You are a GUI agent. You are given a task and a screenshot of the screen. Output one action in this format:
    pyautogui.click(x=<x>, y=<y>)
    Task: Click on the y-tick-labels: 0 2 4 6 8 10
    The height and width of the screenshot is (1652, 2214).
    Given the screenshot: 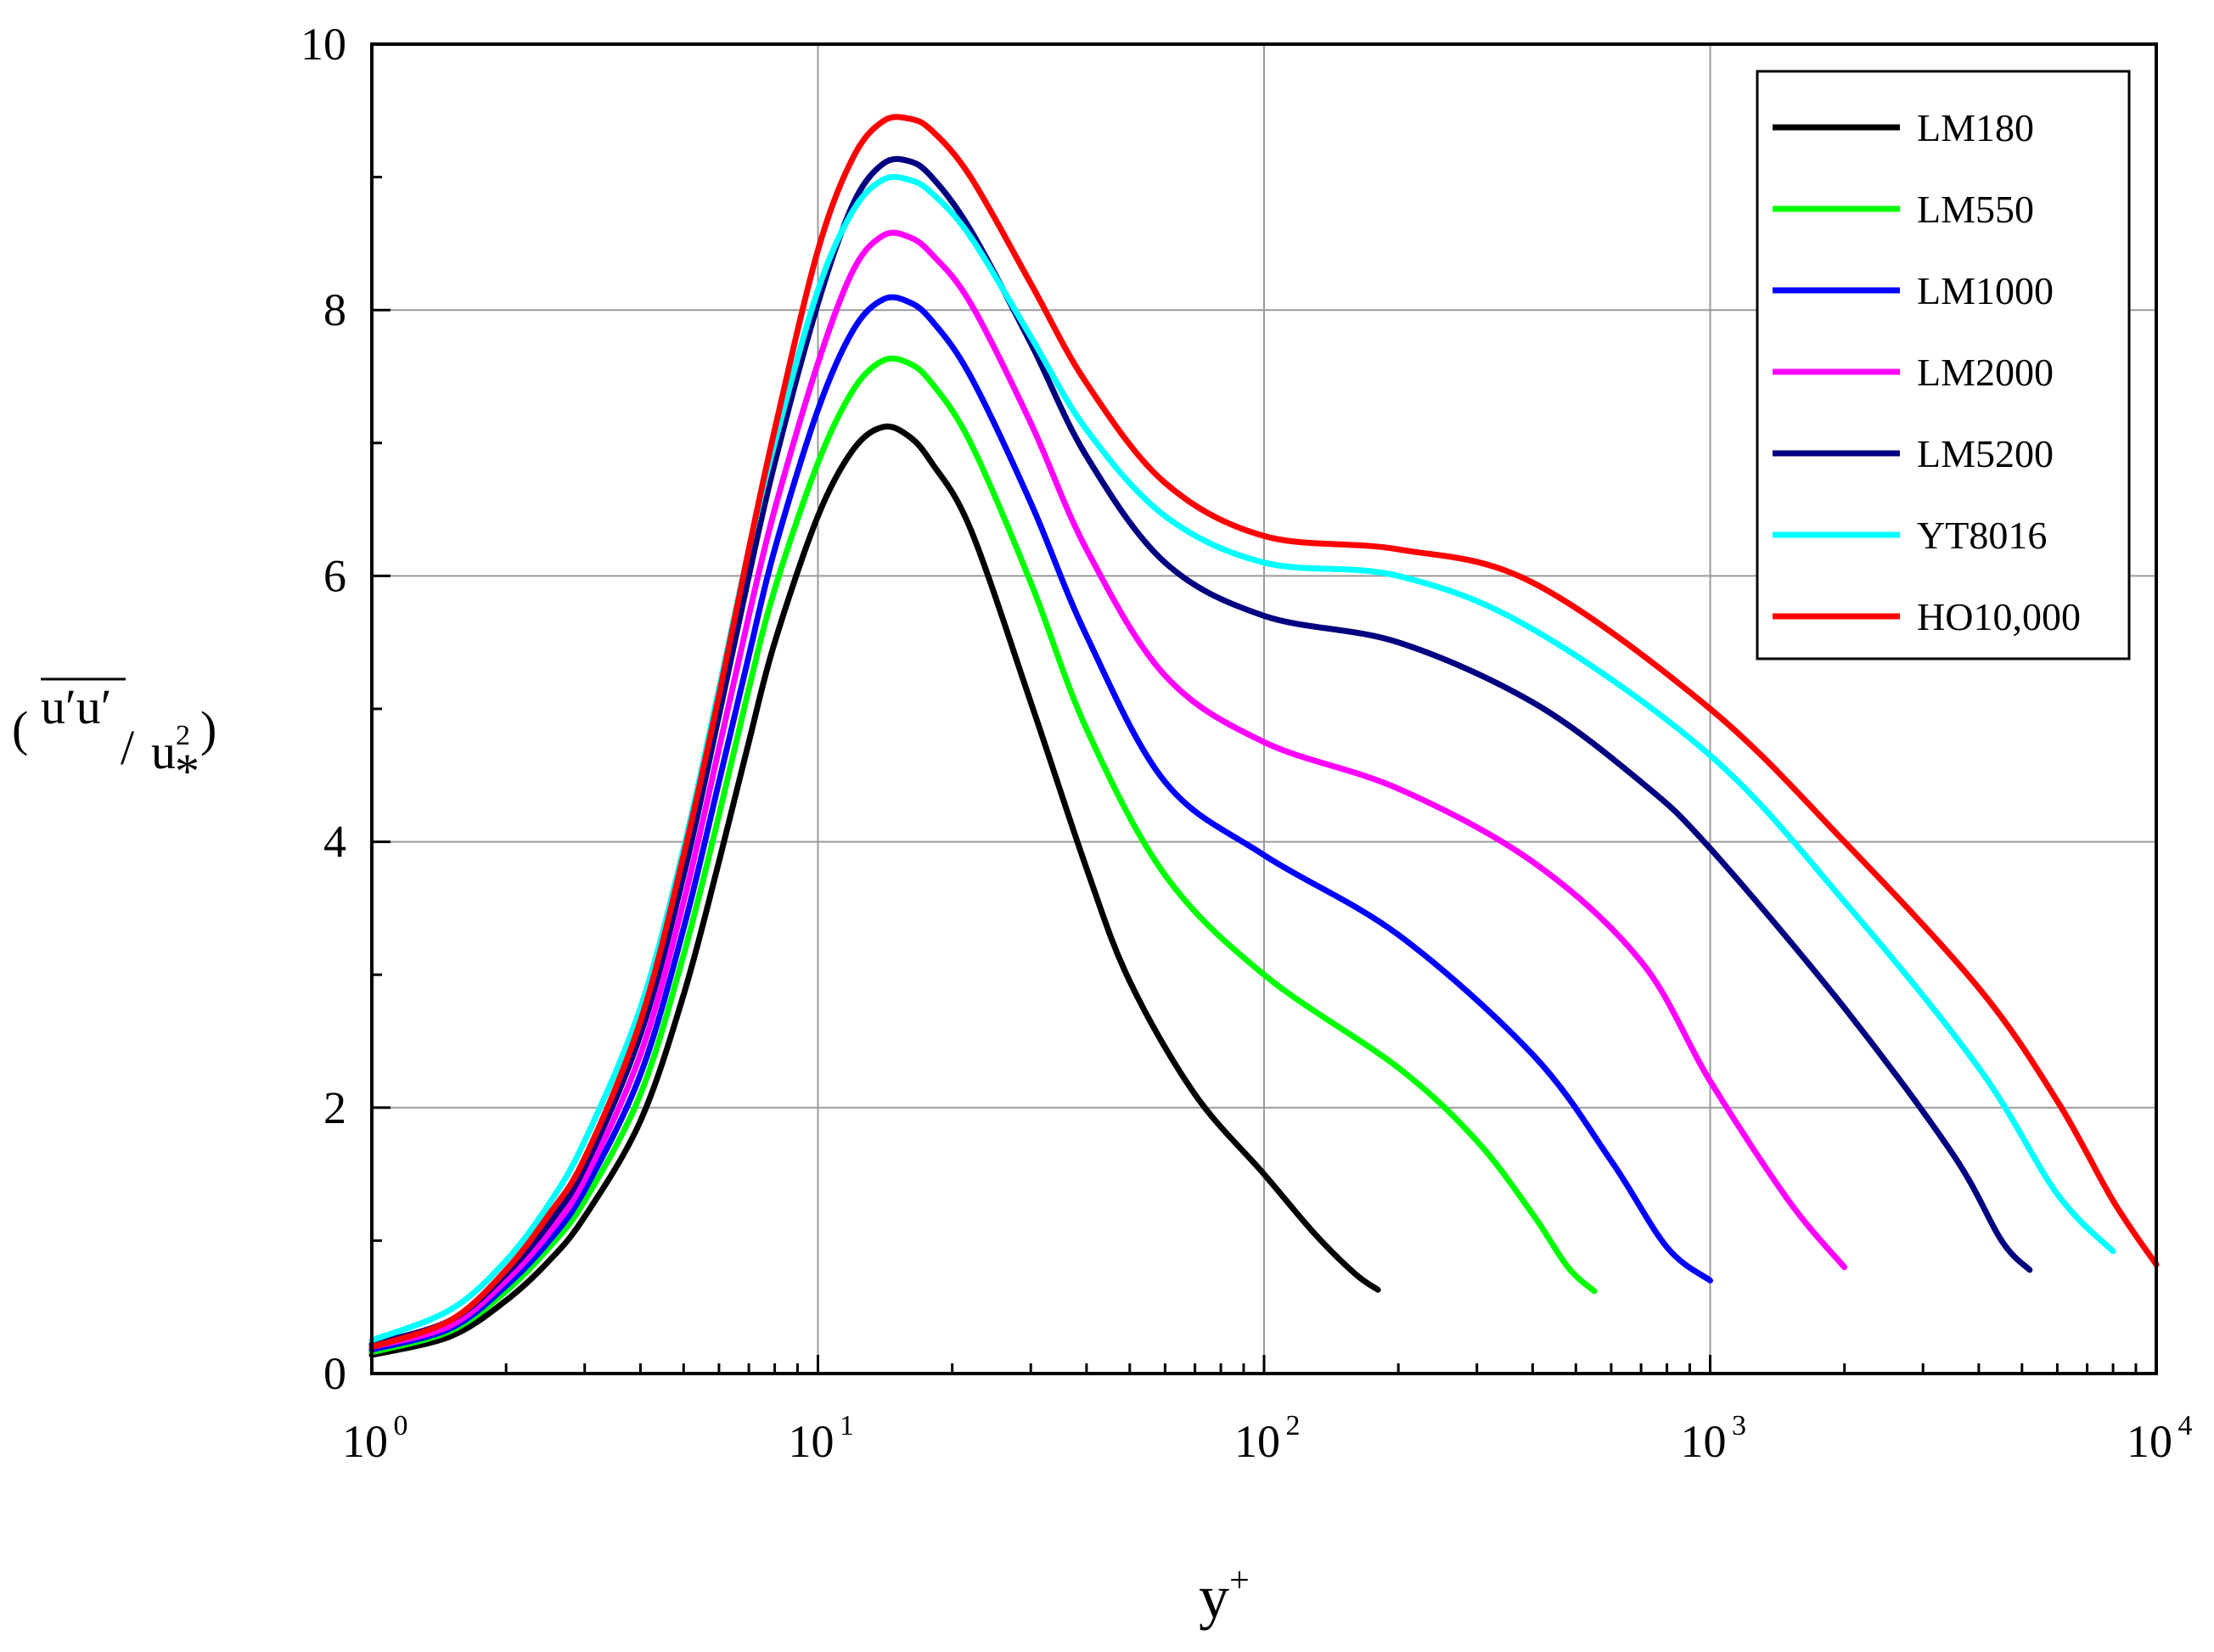 What is the action you would take?
    pyautogui.click(x=323, y=709)
    